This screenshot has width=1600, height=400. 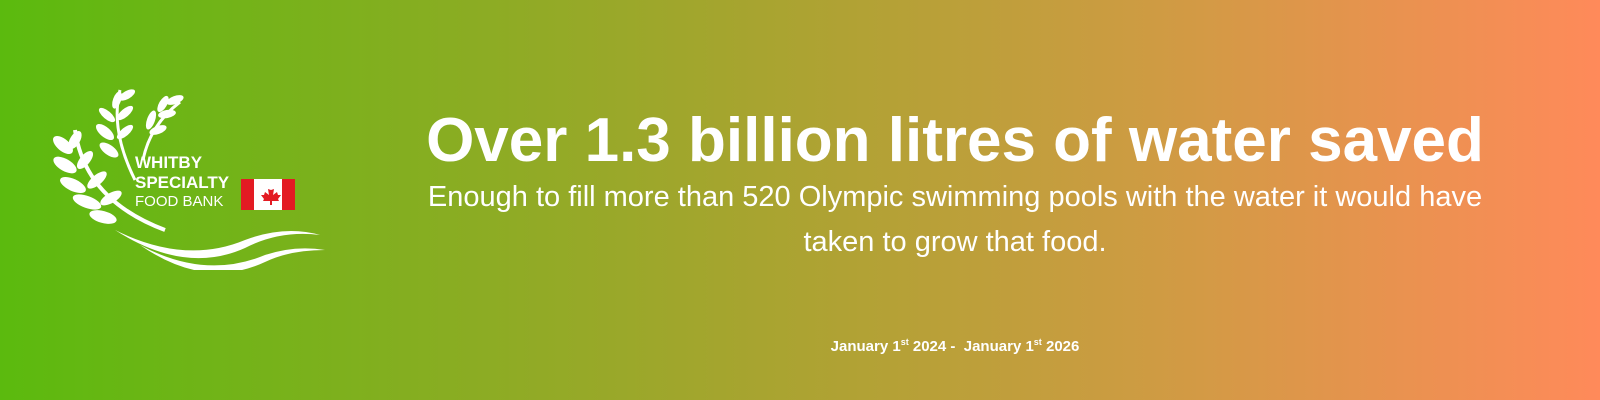 What do you see at coordinates (268, 194) in the screenshot?
I see `canada-flag` at bounding box center [268, 194].